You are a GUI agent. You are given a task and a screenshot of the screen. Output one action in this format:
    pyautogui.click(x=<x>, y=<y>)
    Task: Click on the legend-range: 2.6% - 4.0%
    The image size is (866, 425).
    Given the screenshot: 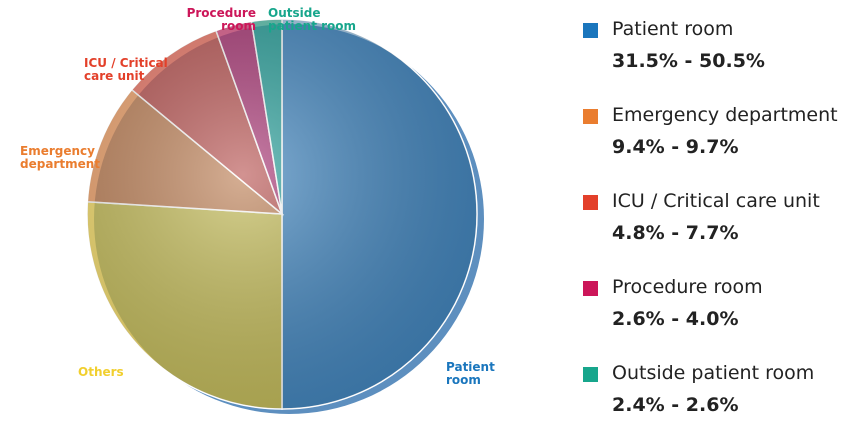 What is the action you would take?
    pyautogui.click(x=675, y=319)
    